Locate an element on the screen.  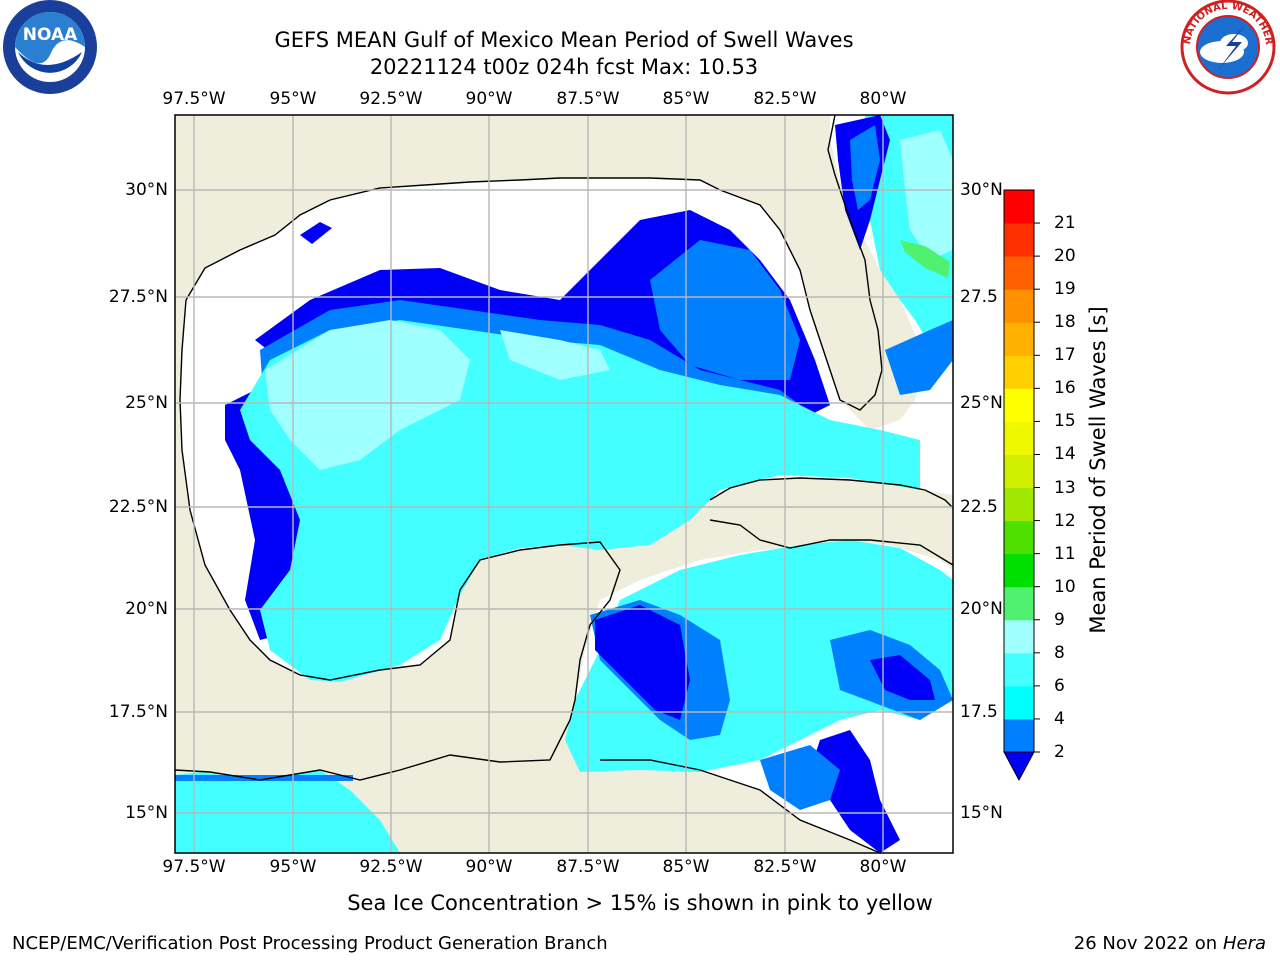
lat-label-right: 22.5 is located at coordinates (979, 507).